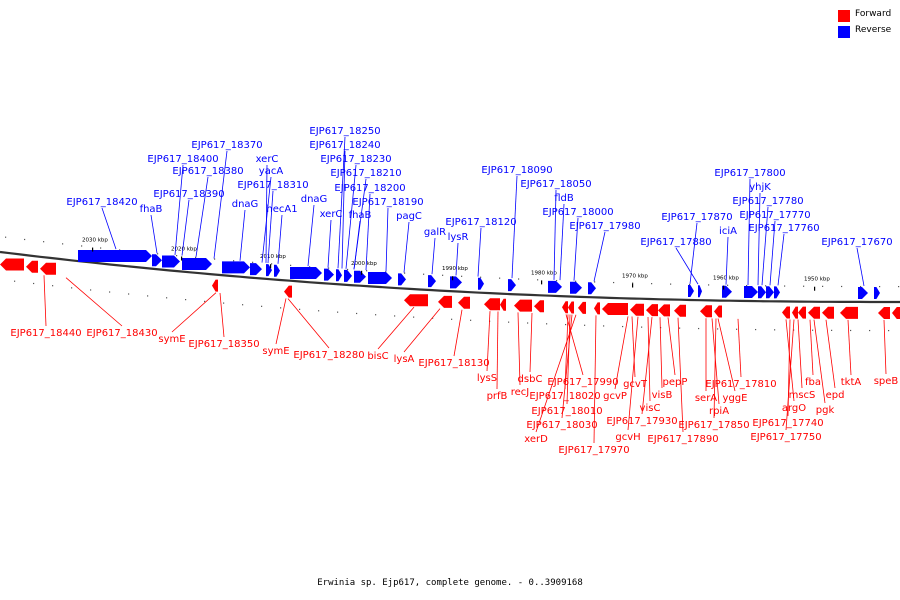 The width and height of the screenshot is (900, 600). Describe the element at coordinates (207, 171) in the screenshot. I see `reverse-gene-label: EJP617_18380` at that location.